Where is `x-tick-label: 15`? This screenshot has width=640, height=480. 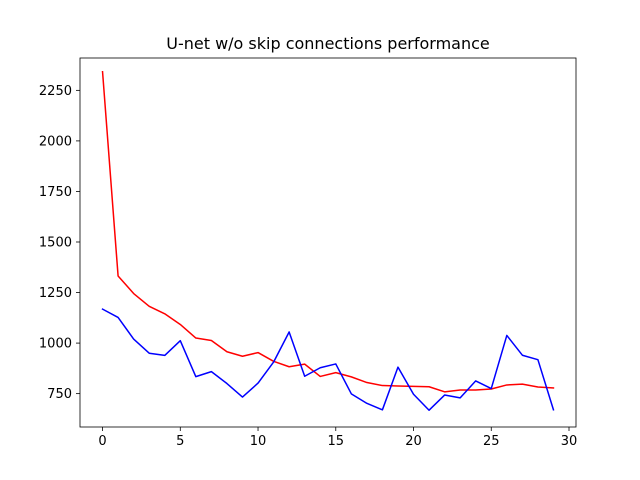
x-tick-label: 15 is located at coordinates (336, 441).